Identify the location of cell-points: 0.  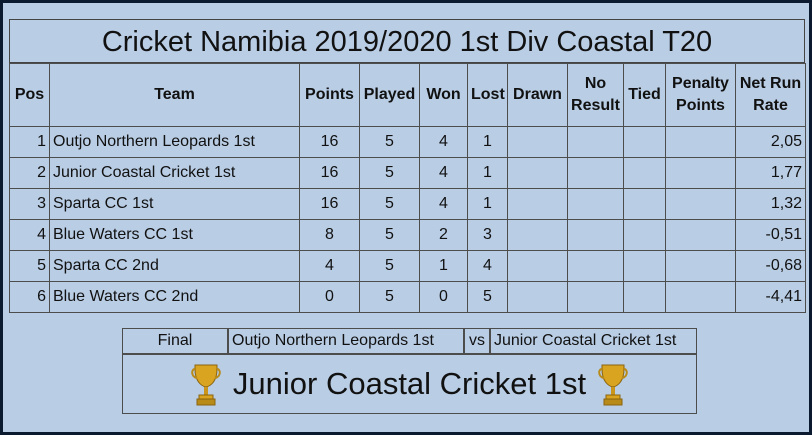
(329, 297).